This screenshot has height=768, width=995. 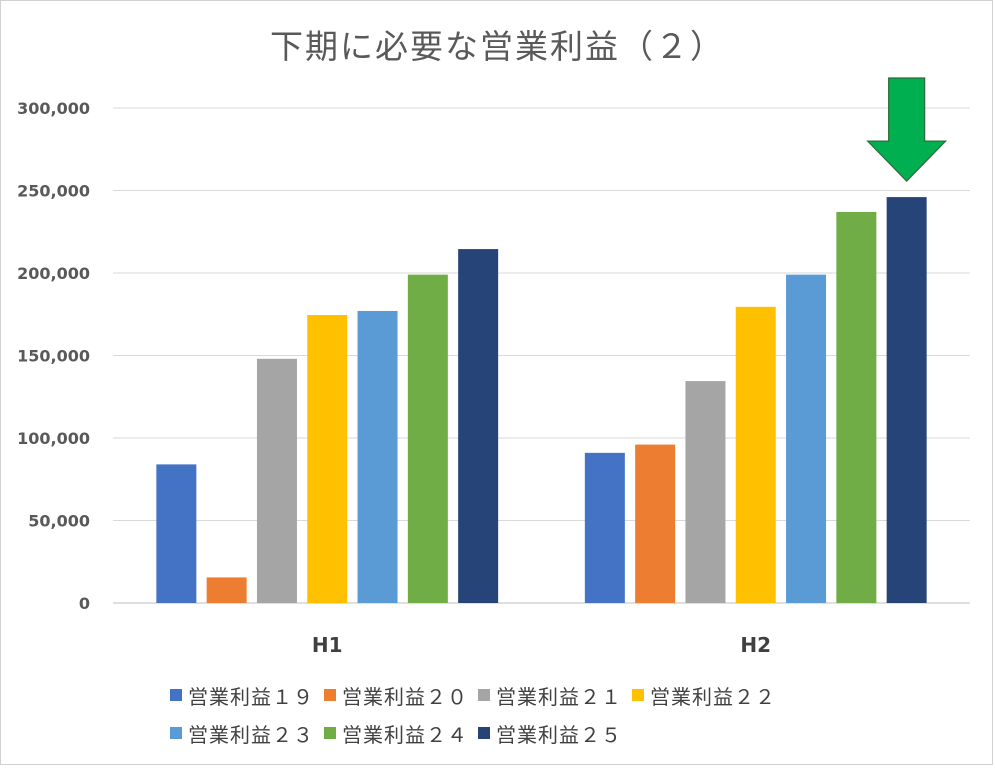 I want to click on y-tick-label: 200,000, so click(x=53, y=273).